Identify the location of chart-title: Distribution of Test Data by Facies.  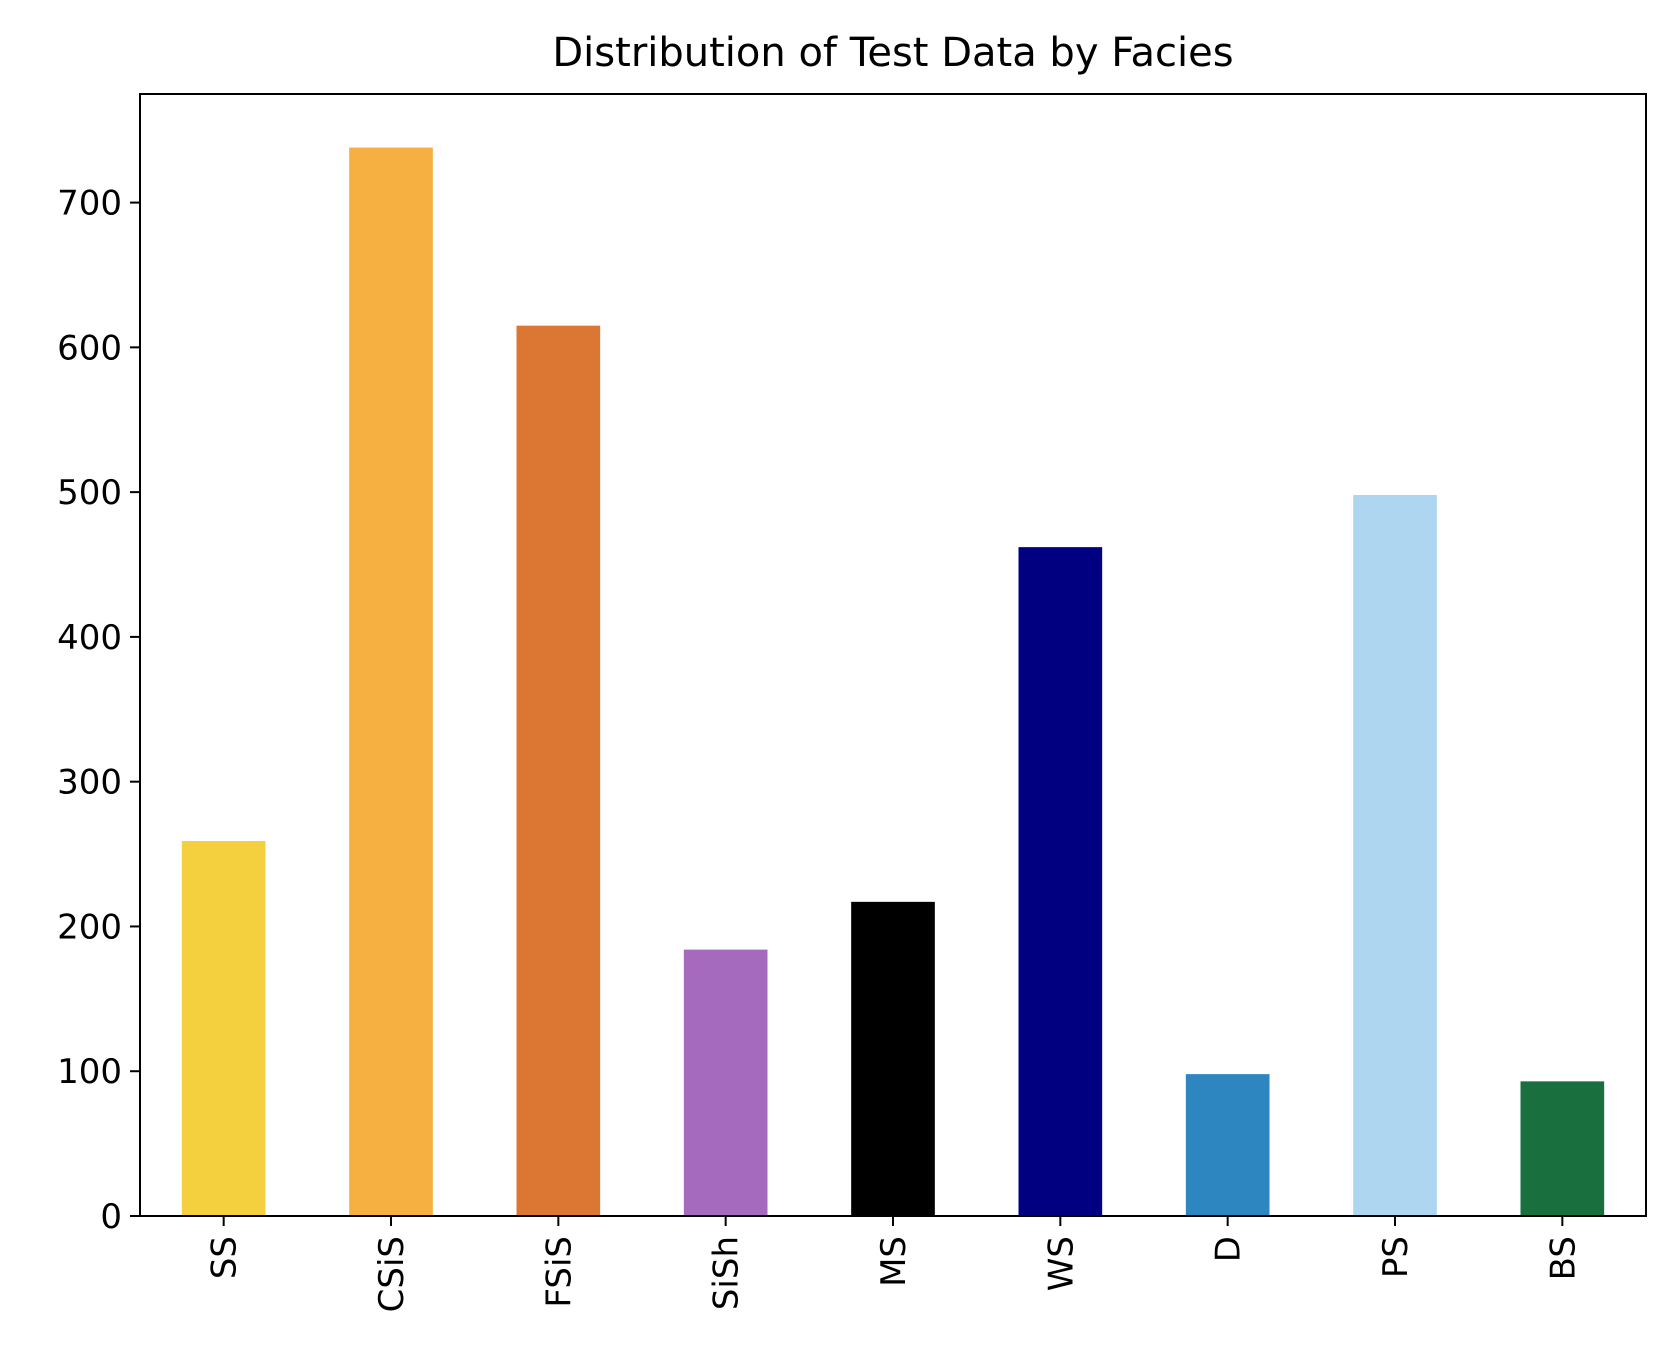
(892, 53).